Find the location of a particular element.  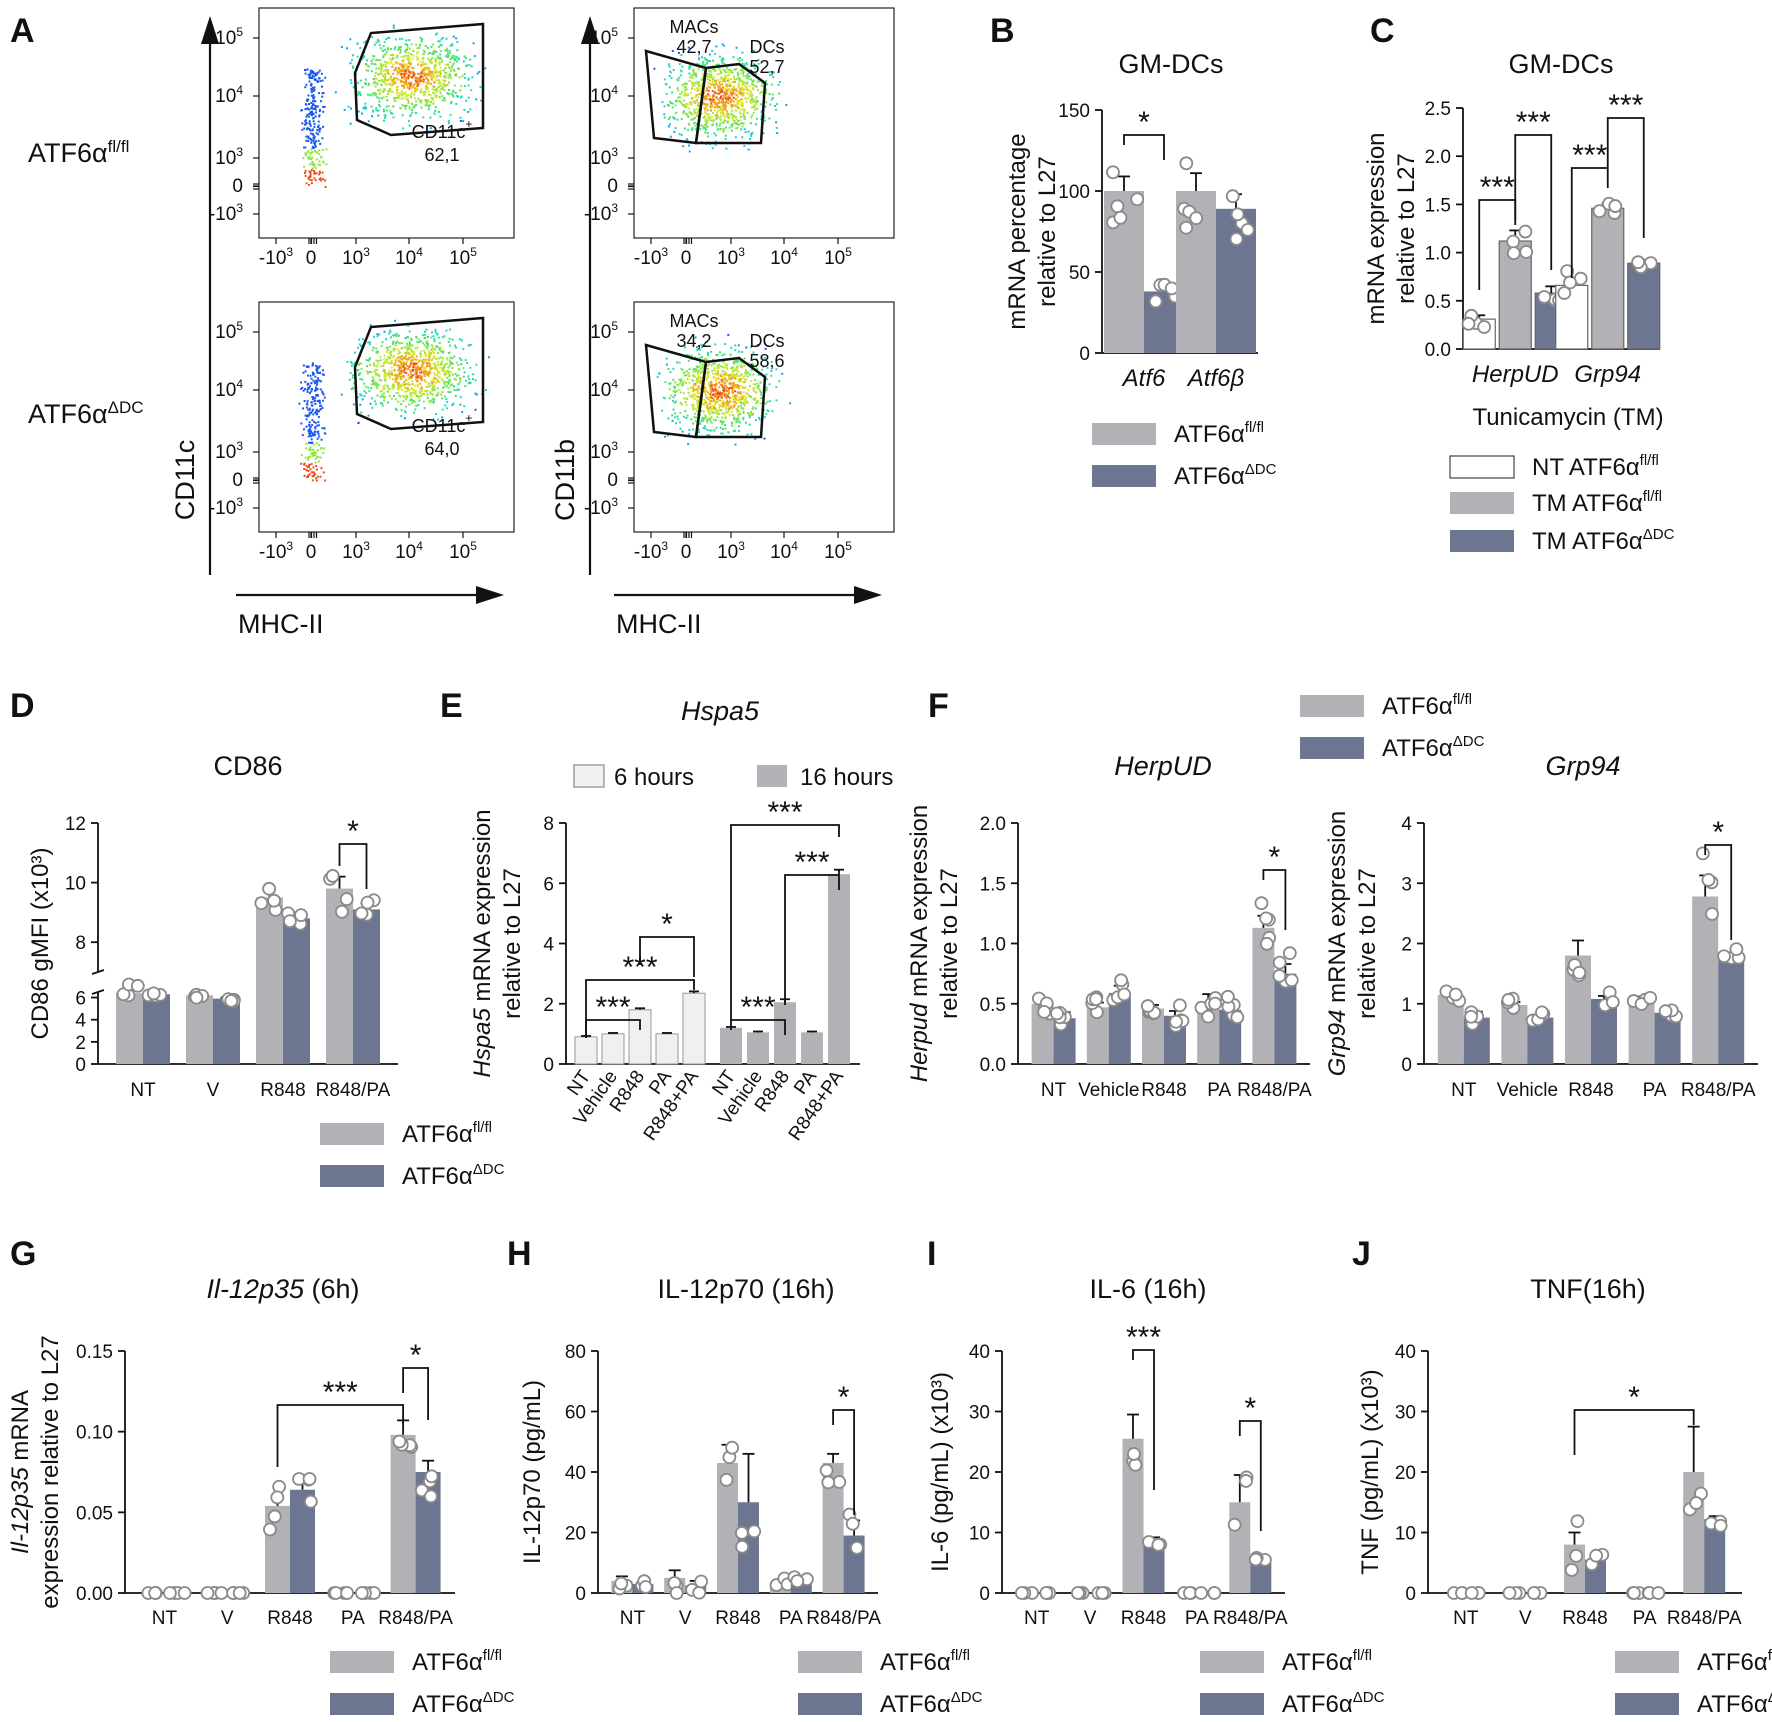

x-tick-label: 0 is located at coordinates (311, 552).